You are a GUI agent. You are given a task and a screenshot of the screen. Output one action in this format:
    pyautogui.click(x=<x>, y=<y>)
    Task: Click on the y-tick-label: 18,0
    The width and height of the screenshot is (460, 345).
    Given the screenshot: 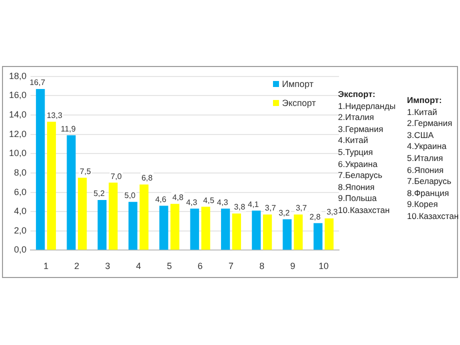 What is the action you would take?
    pyautogui.click(x=17, y=75)
    